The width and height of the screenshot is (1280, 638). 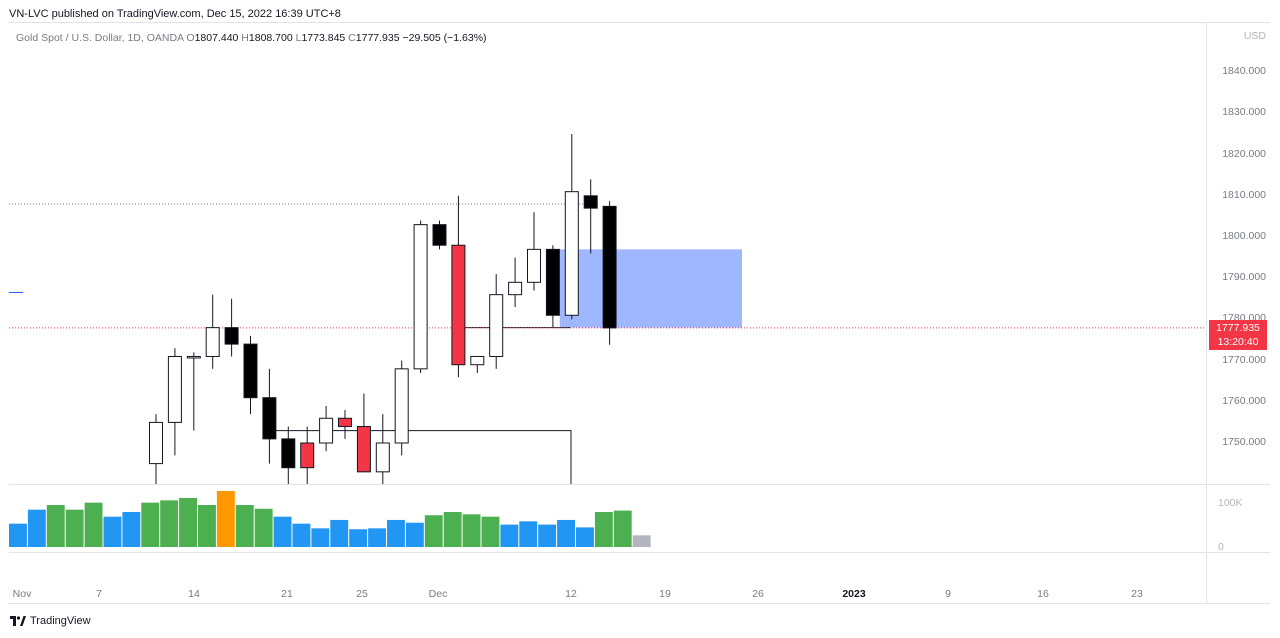 What do you see at coordinates (352, 38) in the screenshot?
I see `close-key: C` at bounding box center [352, 38].